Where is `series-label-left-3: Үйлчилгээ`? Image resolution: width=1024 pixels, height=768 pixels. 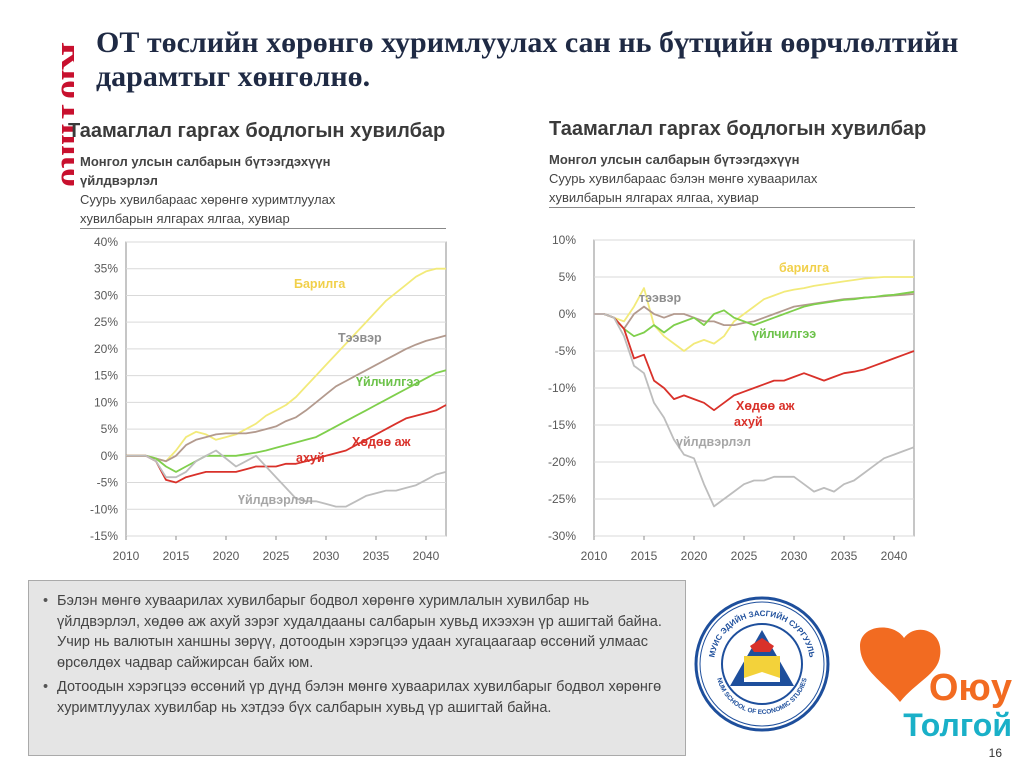
series-label-left-3: Үйлчилгээ is located at coordinates (388, 382).